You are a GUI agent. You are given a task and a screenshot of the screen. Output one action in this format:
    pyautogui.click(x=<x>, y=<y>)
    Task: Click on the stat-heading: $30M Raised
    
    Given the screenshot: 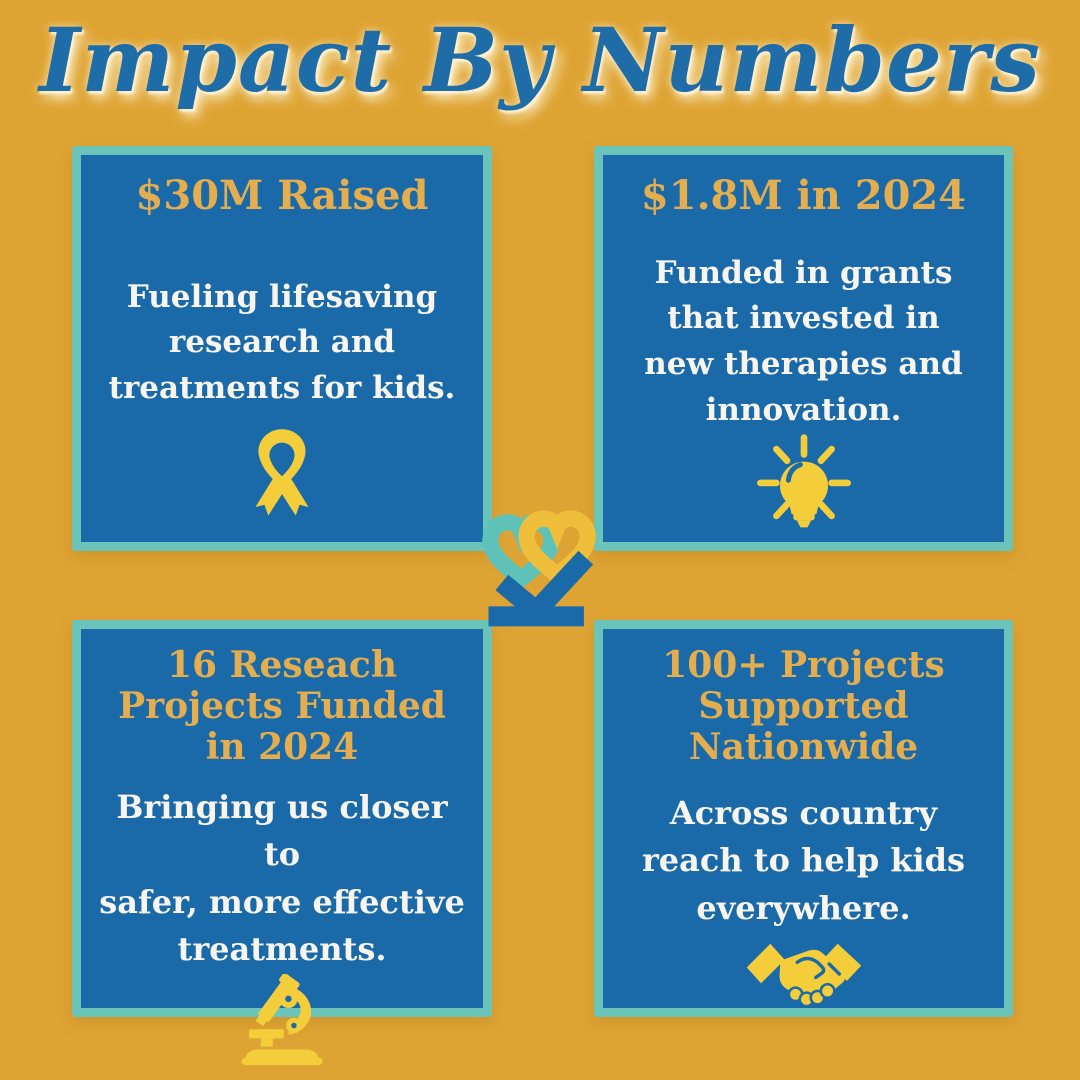 What is the action you would take?
    pyautogui.click(x=282, y=195)
    